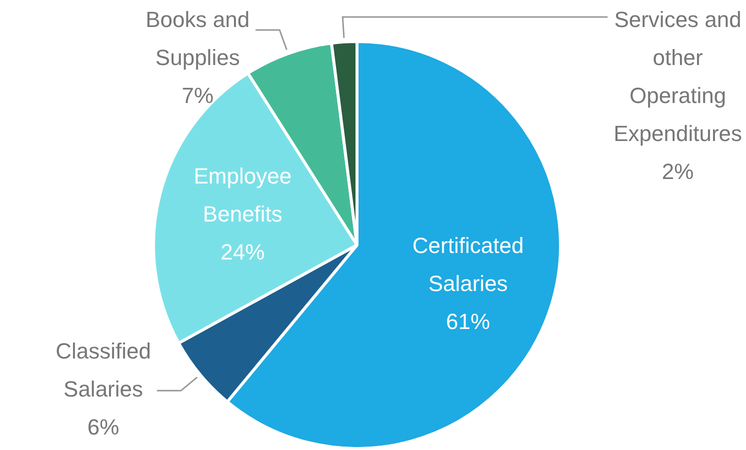 Image resolution: width=746 pixels, height=450 pixels. What do you see at coordinates (243, 195) in the screenshot?
I see `slice-label: Employee Benefits` at bounding box center [243, 195].